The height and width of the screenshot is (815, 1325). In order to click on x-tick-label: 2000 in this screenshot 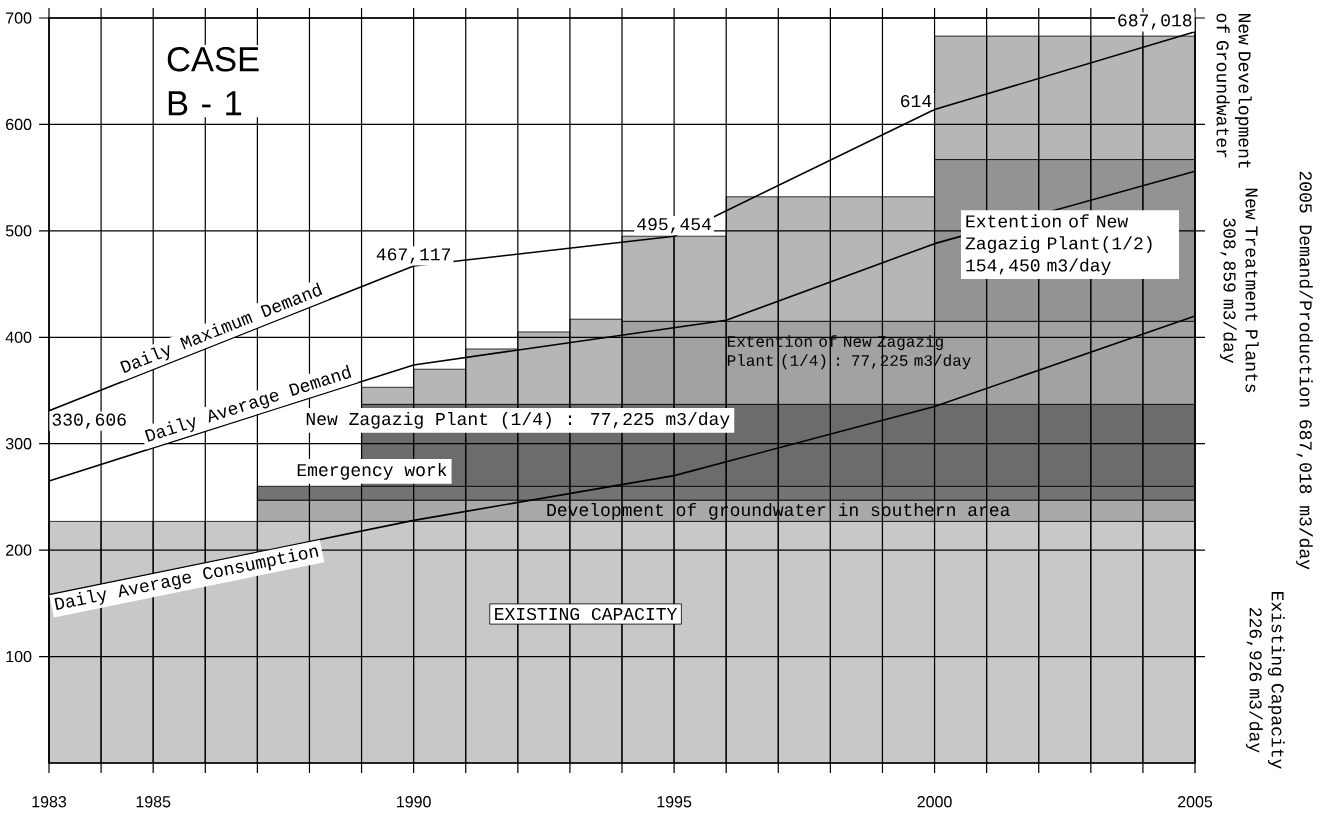, I will do `click(934, 802)`.